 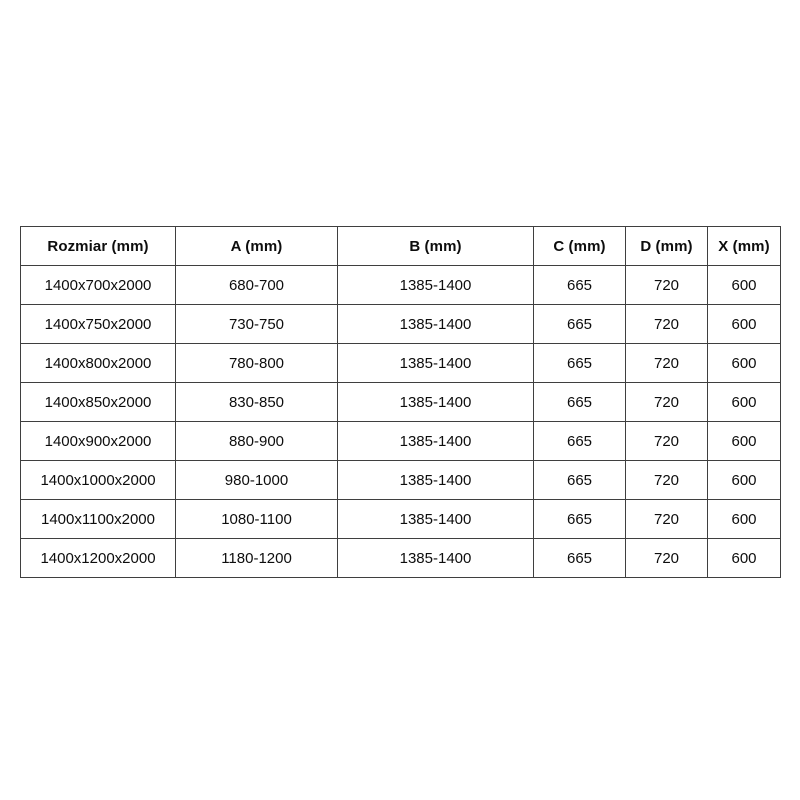 I want to click on cell-rozmiar: 1400x1200x2000, so click(x=98, y=558).